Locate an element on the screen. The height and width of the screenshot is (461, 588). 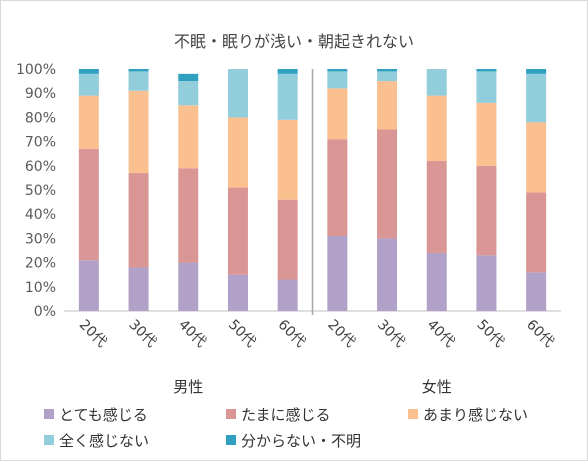
y-tick-label: 40% is located at coordinates (40, 215).